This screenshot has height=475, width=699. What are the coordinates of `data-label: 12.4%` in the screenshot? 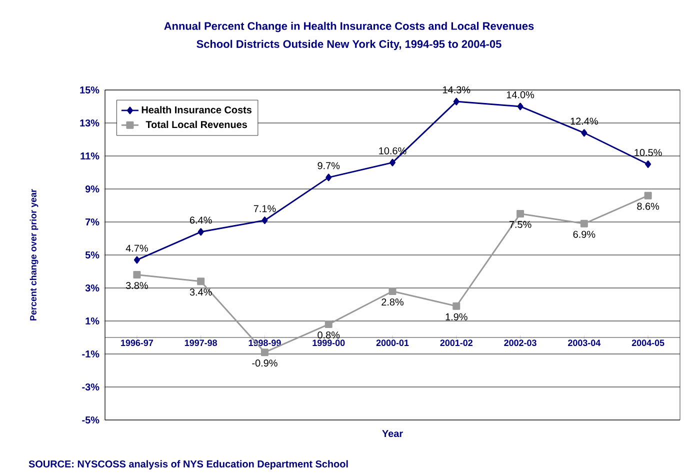 It's located at (584, 121).